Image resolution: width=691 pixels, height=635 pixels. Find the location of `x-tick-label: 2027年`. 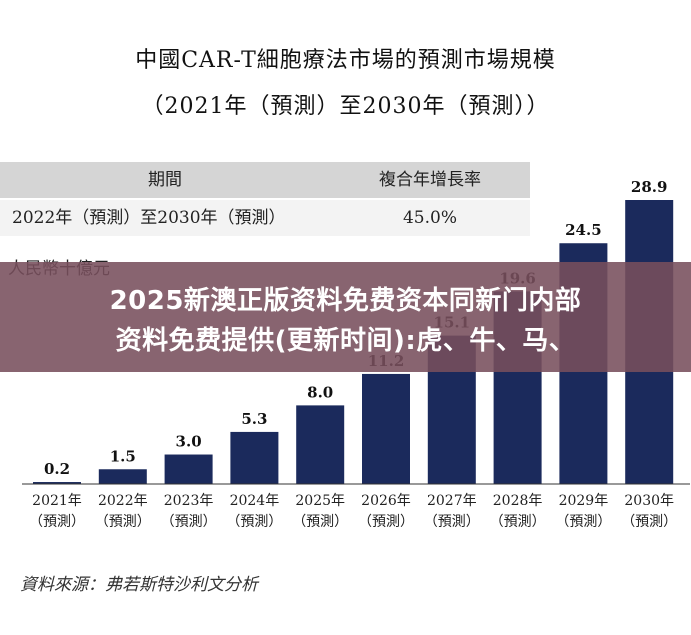

x-tick-label: 2027年 is located at coordinates (452, 501).